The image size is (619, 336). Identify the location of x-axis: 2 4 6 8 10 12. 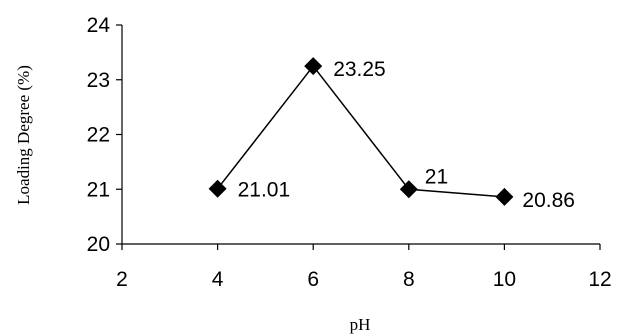
(364, 267).